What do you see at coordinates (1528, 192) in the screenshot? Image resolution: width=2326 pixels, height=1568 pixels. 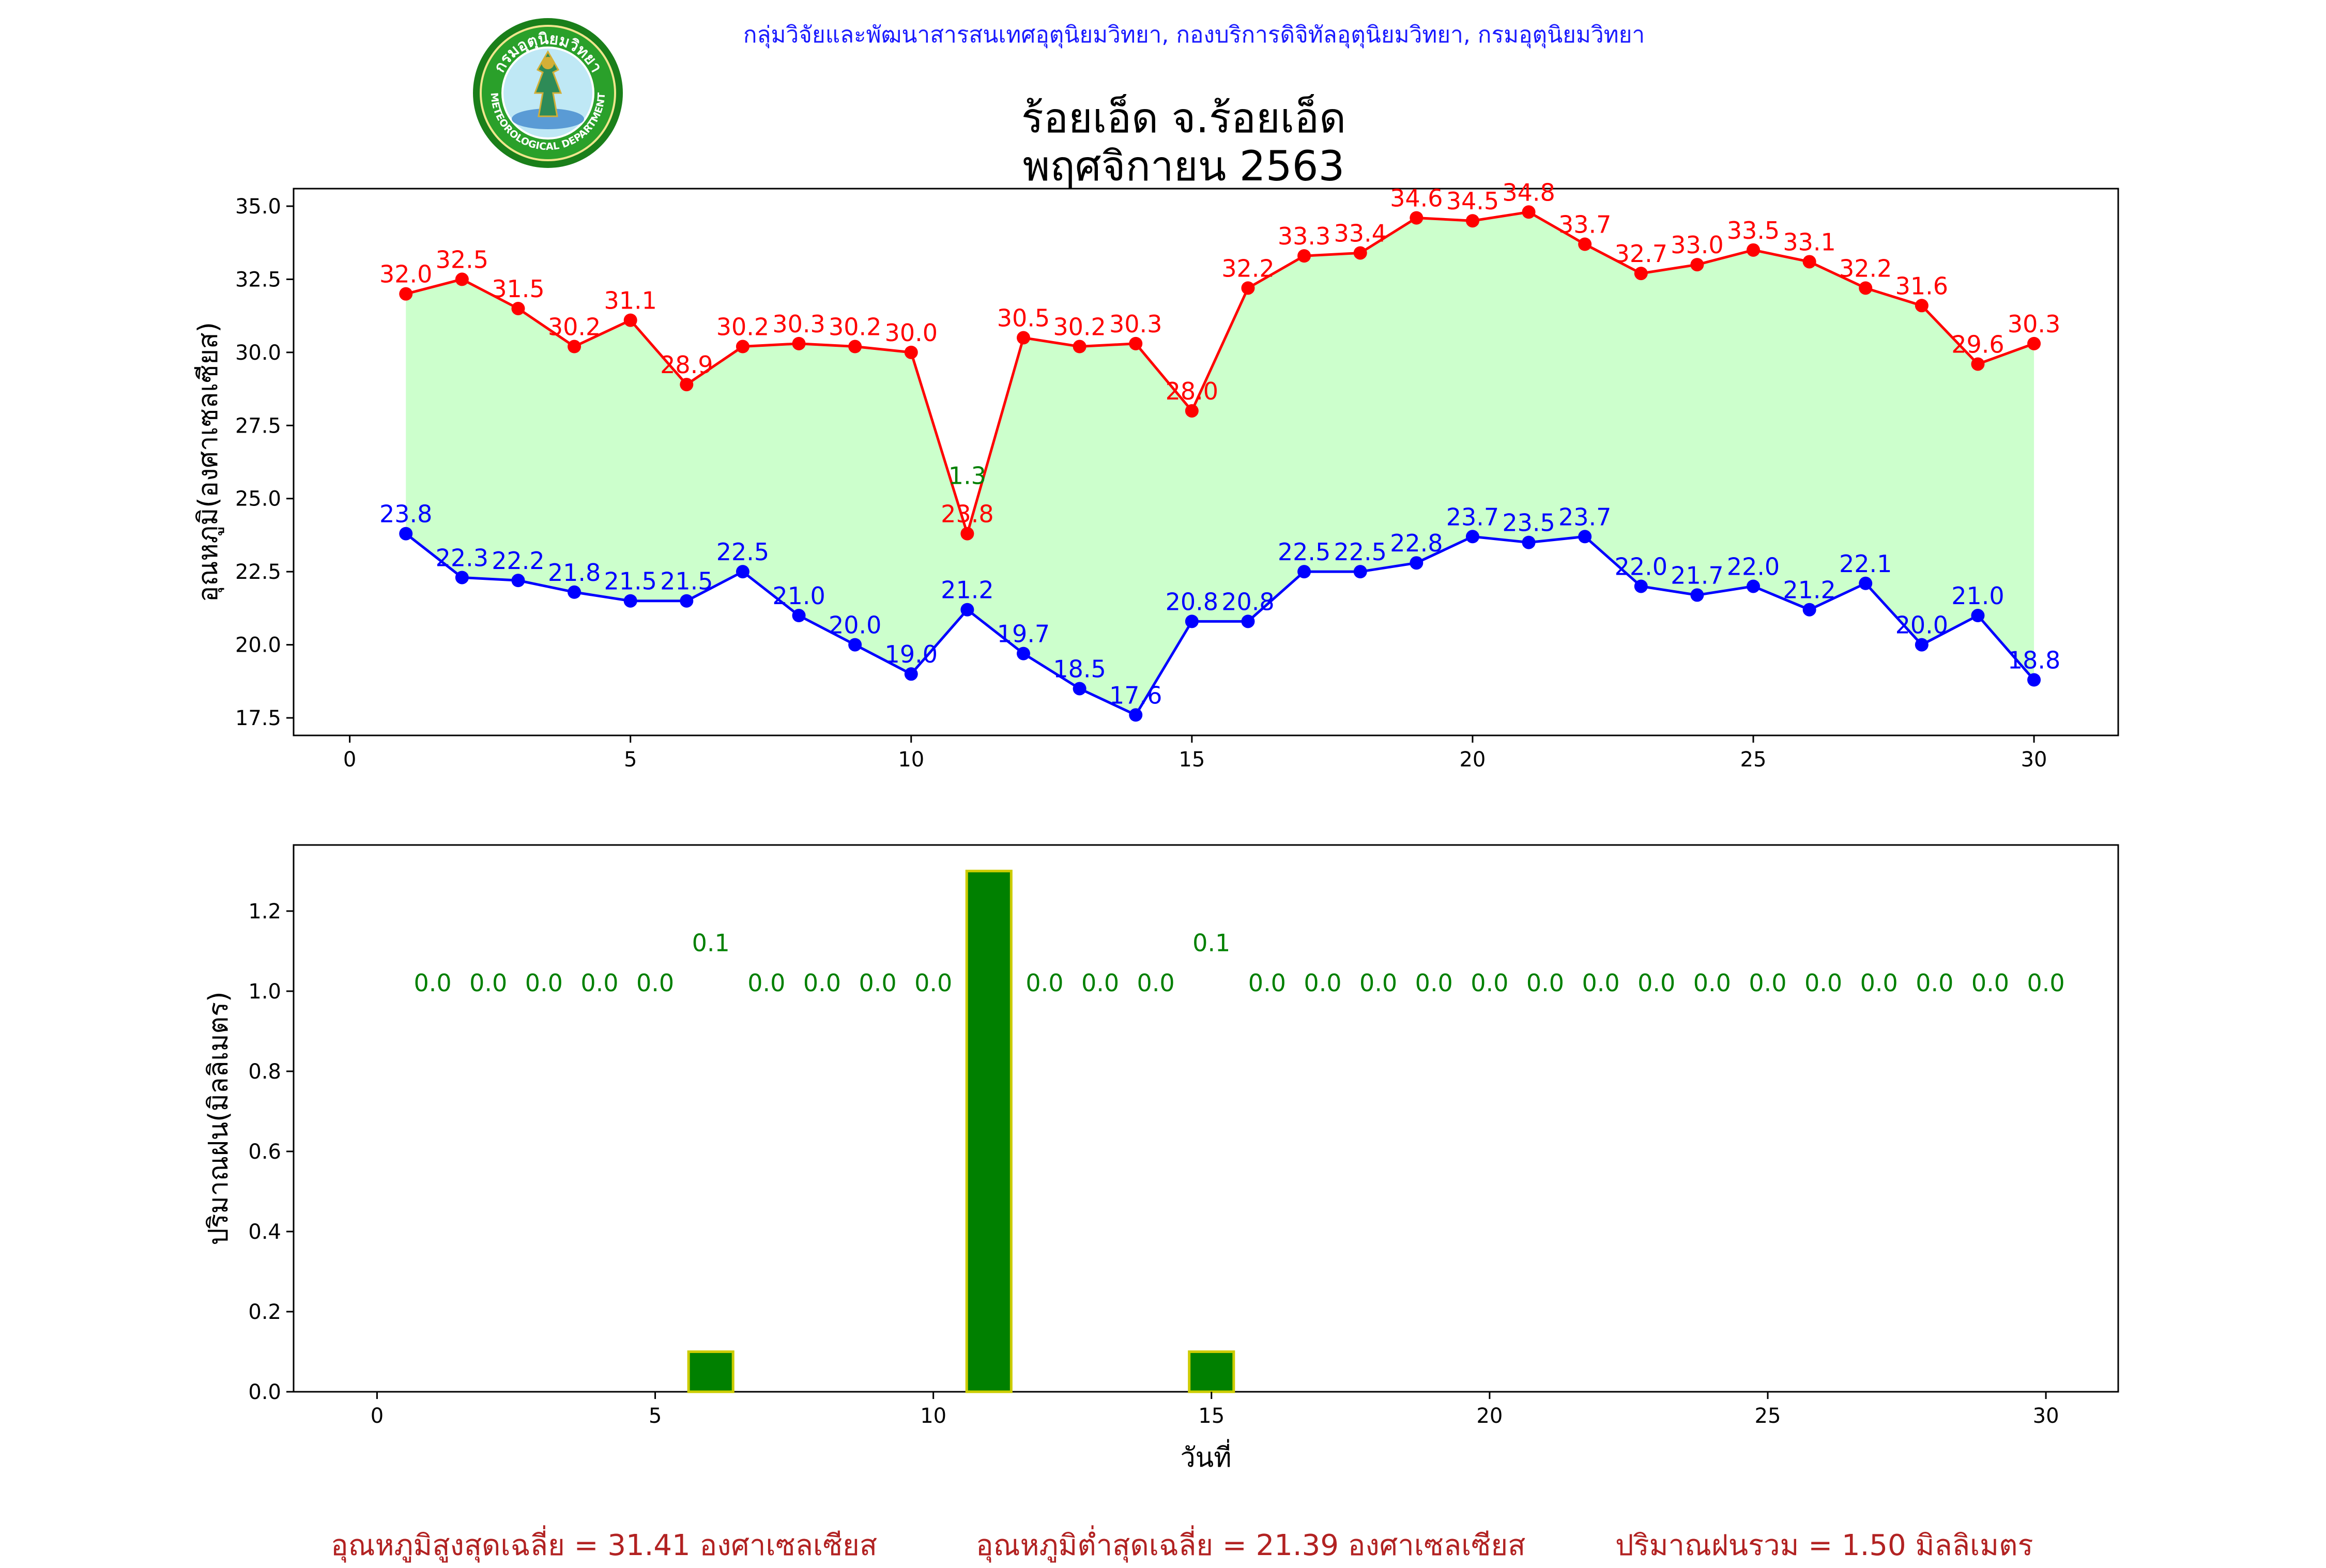 I see `max-temperature-label: 34.8` at bounding box center [1528, 192].